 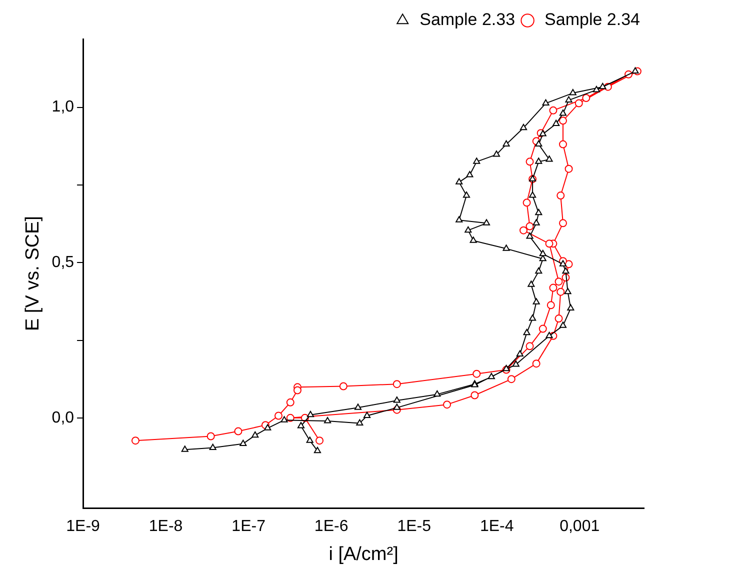 What do you see at coordinates (580, 527) in the screenshot?
I see `x-tick-label: 0,001` at bounding box center [580, 527].